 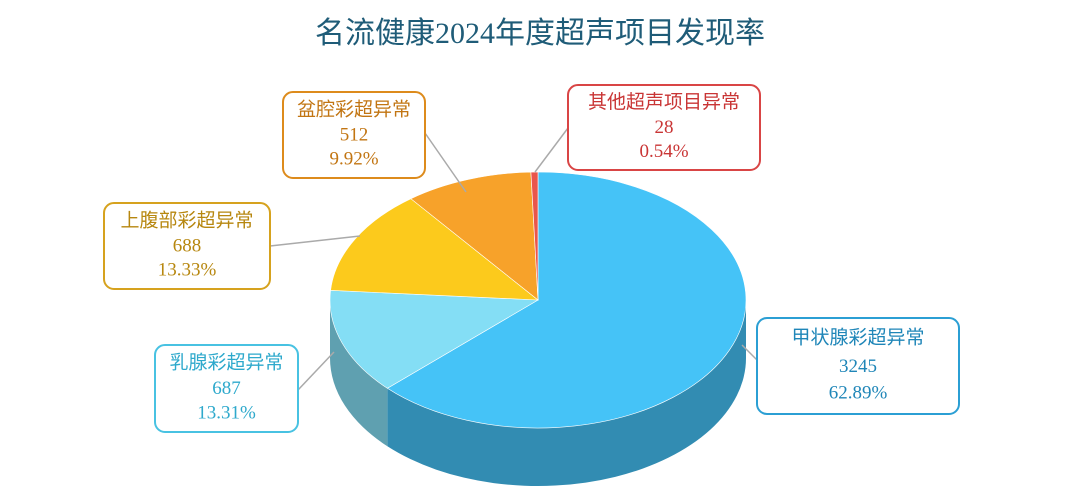 I want to click on percent-label: 13.33%, so click(x=187, y=270).